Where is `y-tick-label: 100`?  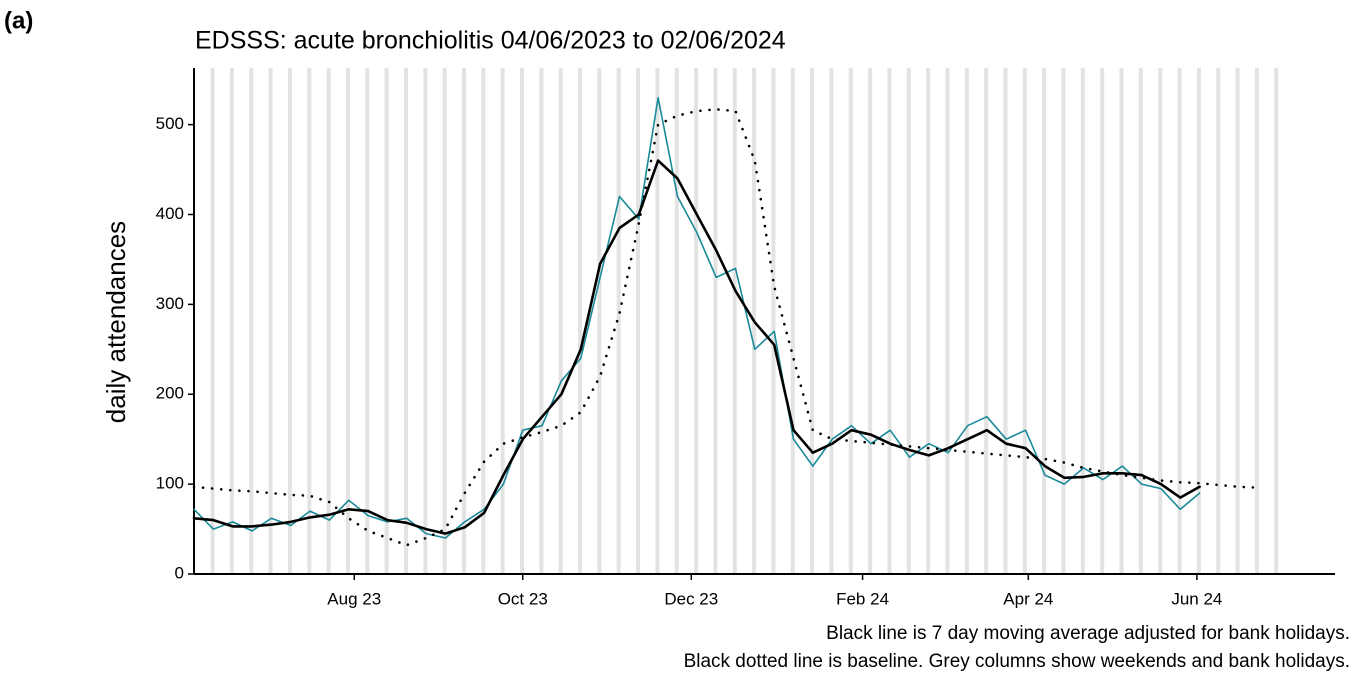 y-tick-label: 100 is located at coordinates (170, 483).